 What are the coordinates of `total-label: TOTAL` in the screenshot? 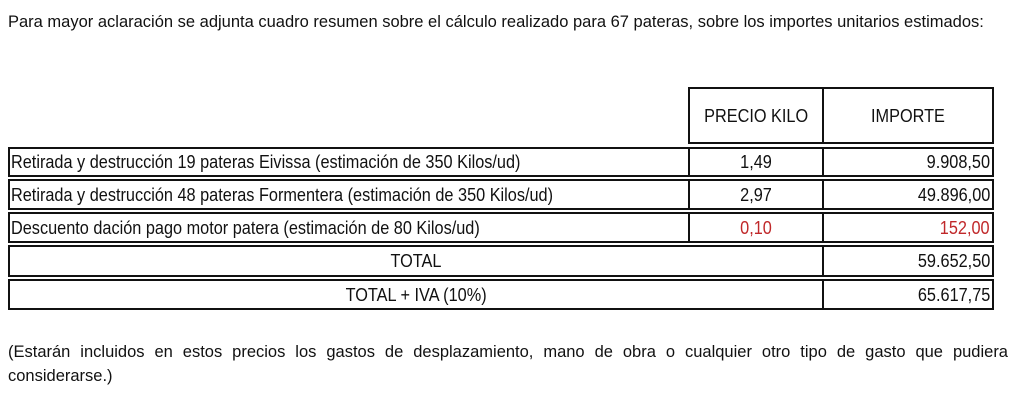 It's located at (416, 261).